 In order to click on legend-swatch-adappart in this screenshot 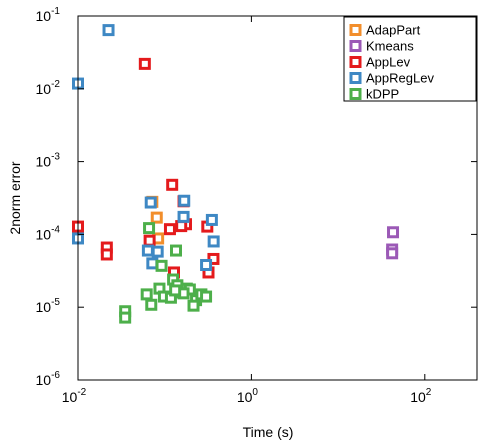, I will do `click(355, 30)`.